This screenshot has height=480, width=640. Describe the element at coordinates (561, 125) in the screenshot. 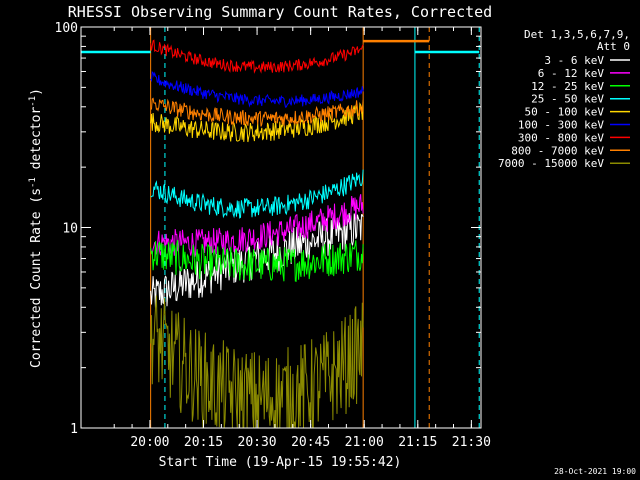

I see `legend-label-5: 100 - 300 keV` at that location.